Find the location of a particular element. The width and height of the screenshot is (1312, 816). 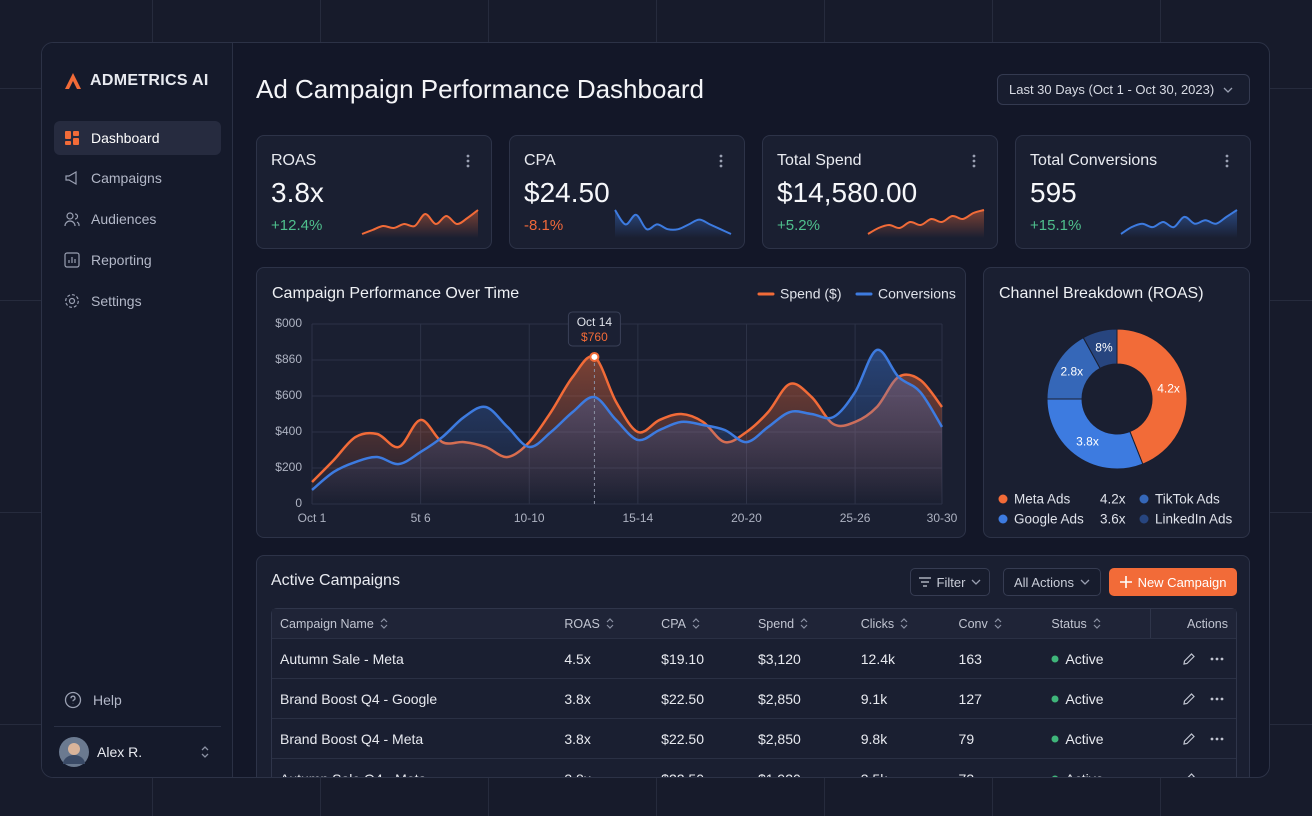

legend-dot is located at coordinates (1003, 499).